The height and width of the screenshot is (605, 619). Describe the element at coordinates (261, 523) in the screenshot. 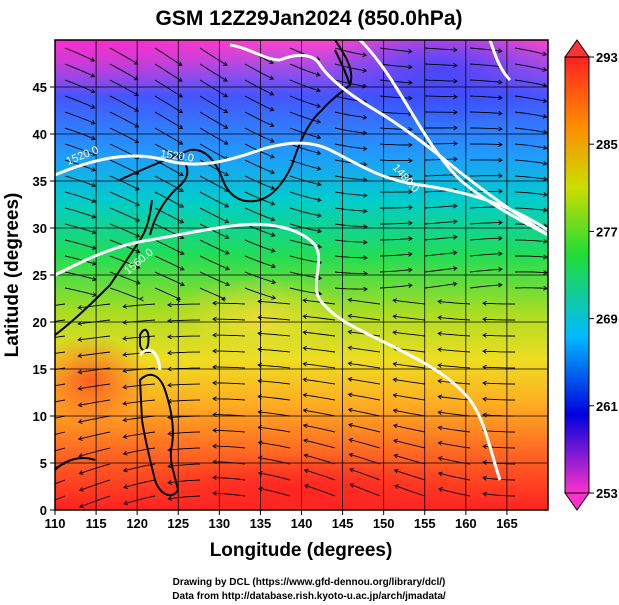

I see `x-tick-label: 135` at that location.